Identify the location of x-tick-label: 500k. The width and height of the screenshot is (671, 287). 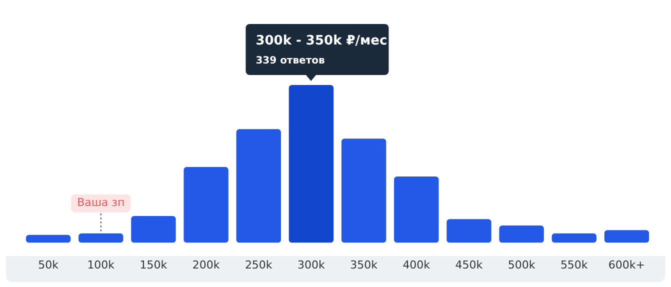
(522, 265).